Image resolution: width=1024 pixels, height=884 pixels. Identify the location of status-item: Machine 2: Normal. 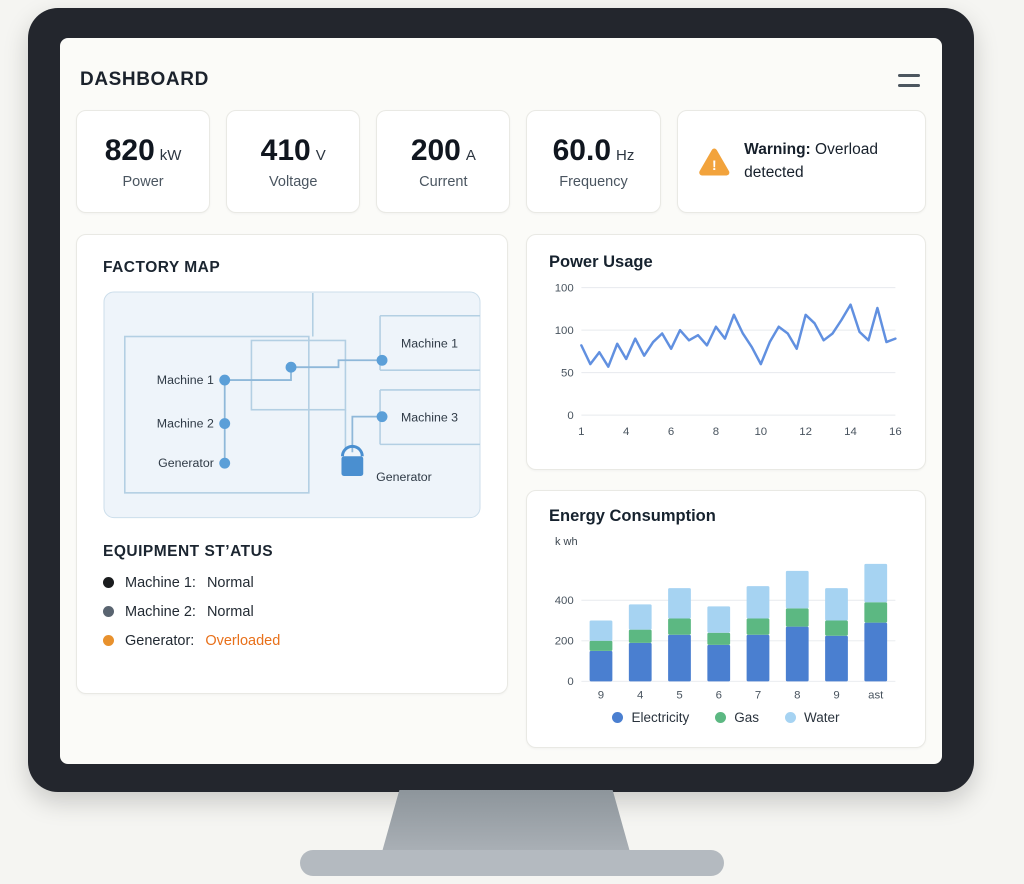
(292, 612).